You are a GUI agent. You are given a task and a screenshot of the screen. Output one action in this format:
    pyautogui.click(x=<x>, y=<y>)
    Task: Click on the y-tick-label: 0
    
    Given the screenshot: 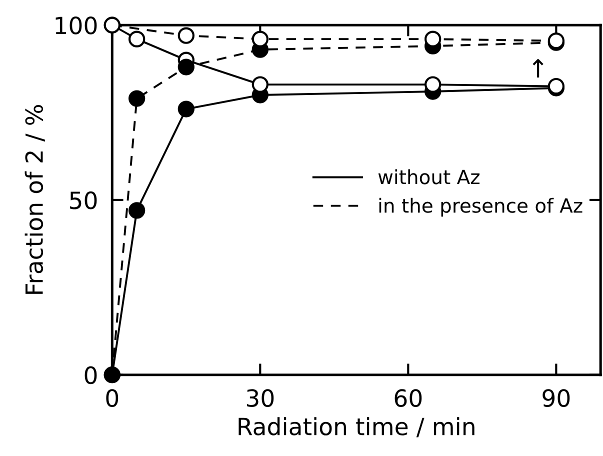 What is the action you would take?
    pyautogui.click(x=90, y=375)
    